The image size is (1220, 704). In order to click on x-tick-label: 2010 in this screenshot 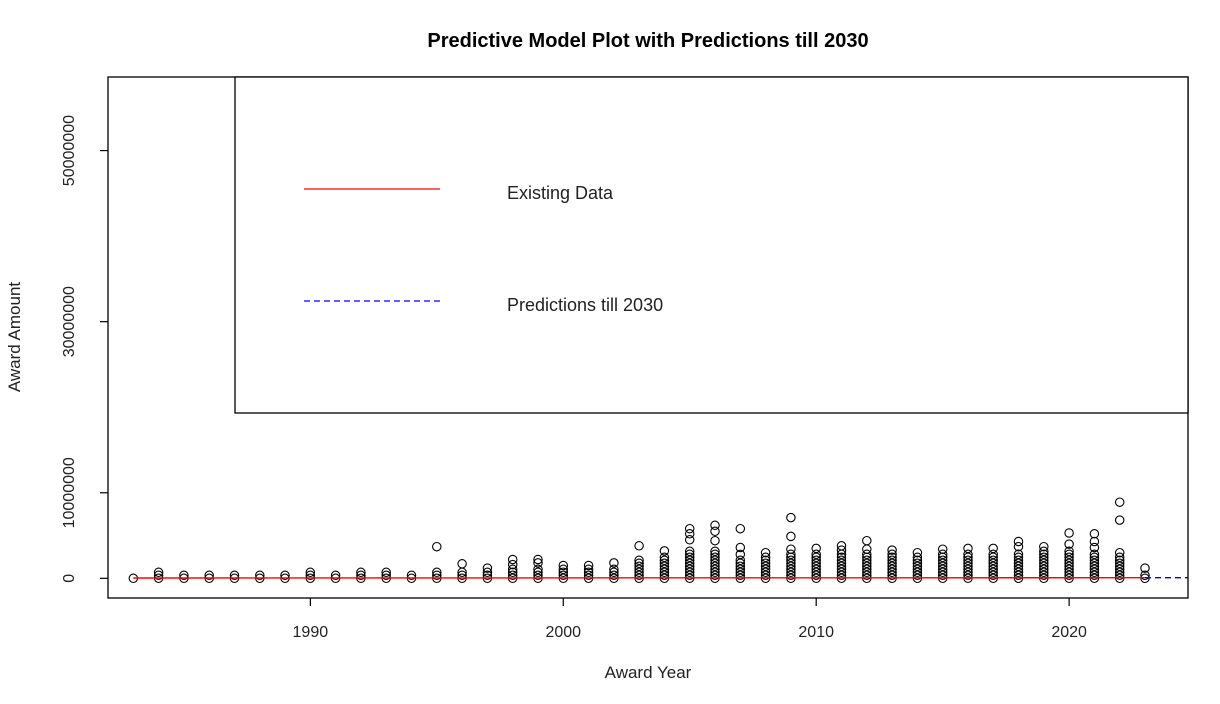, I will do `click(816, 632)`.